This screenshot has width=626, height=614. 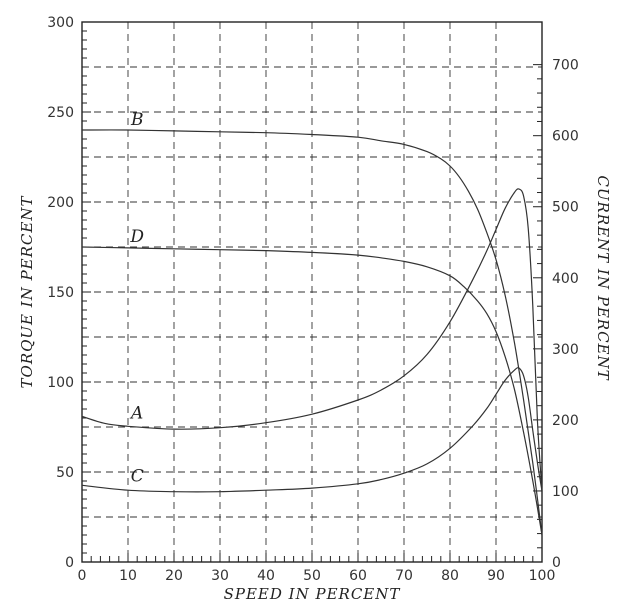 What do you see at coordinates (565, 279) in the screenshot?
I see `y2-tick-label: 400` at bounding box center [565, 279].